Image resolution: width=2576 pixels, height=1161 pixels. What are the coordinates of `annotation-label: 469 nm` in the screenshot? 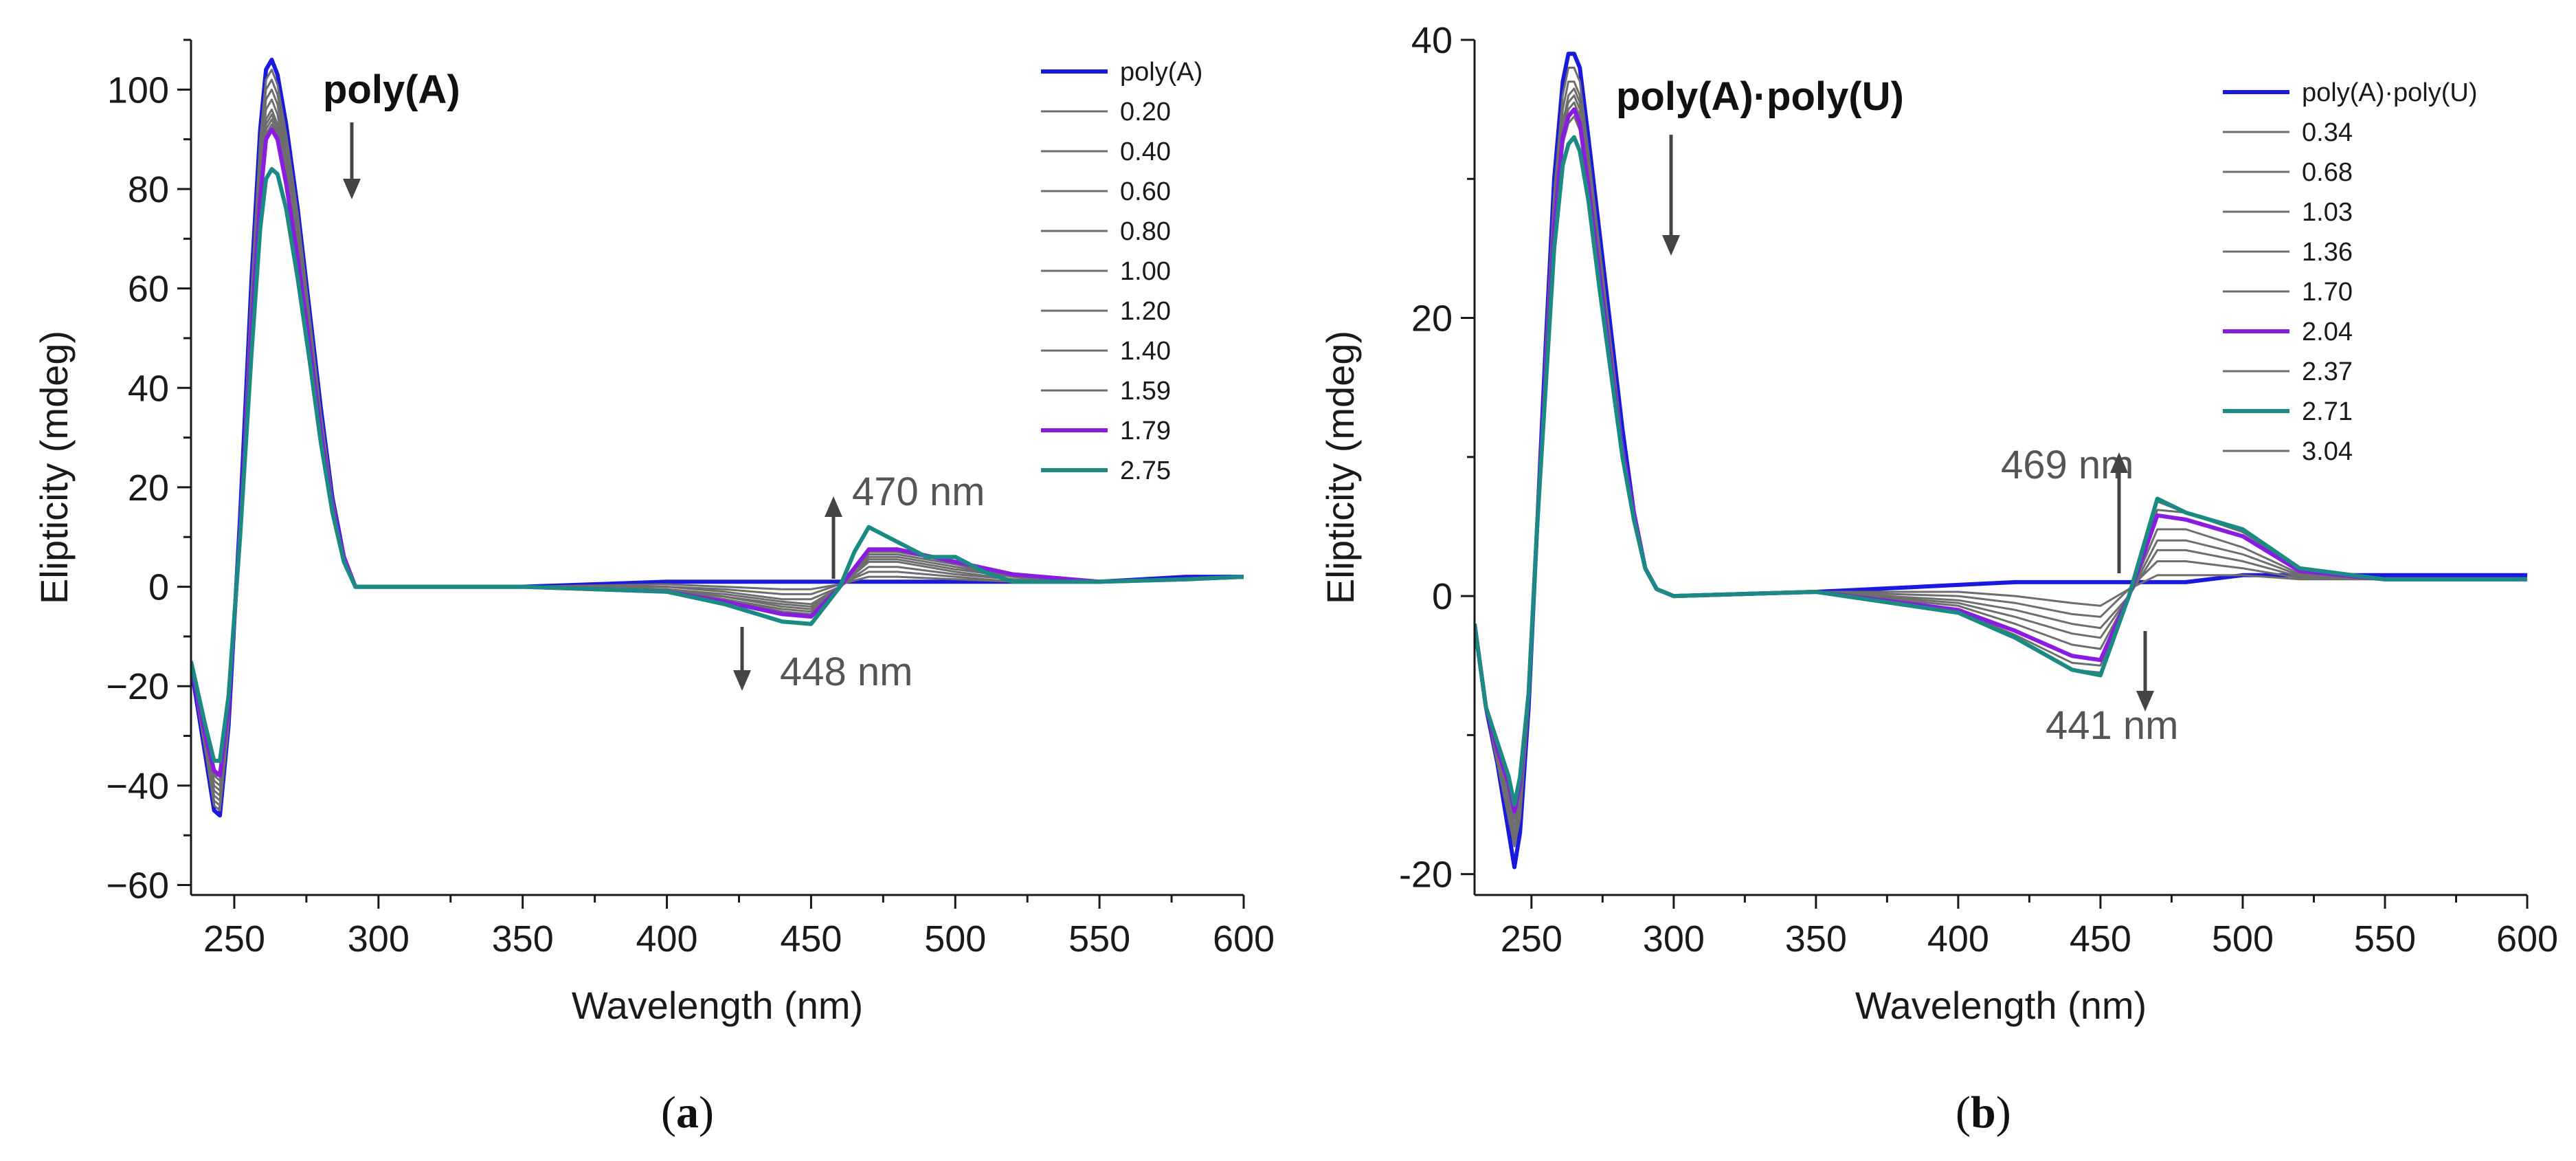 It's located at (2067, 465).